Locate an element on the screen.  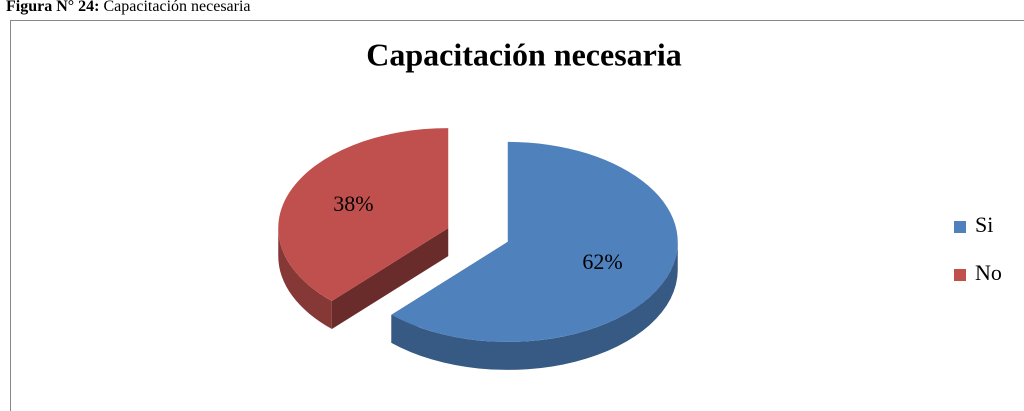
slice-cut-face is located at coordinates (390, 278).